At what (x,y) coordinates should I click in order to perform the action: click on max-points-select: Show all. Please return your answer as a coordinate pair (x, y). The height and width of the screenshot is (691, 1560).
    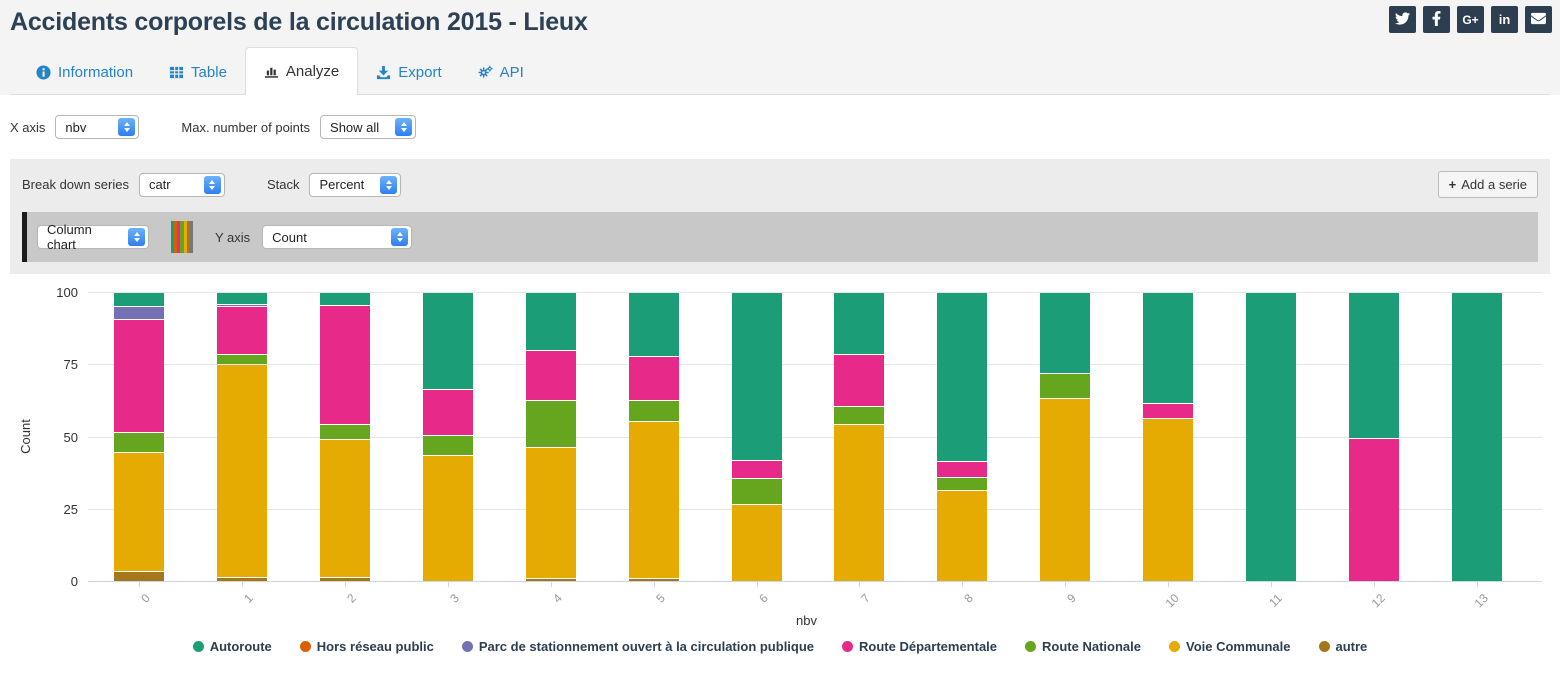
    Looking at the image, I should click on (368, 127).